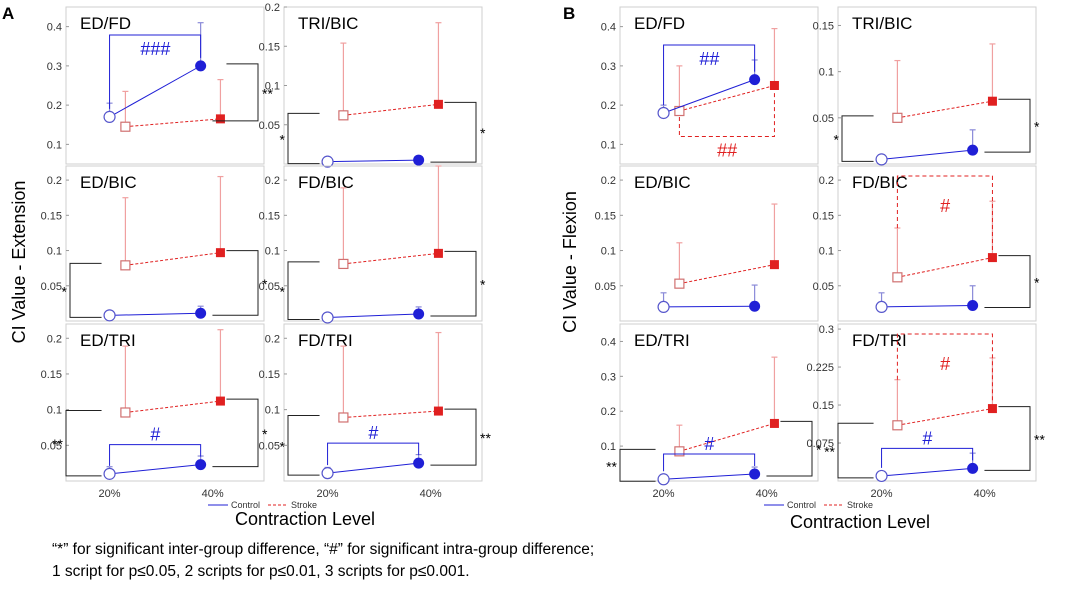  I want to click on subplot-a-ed-fd: 0.1 0.2 0.3 0.4 ED/FD ### **, so click(160, 85).